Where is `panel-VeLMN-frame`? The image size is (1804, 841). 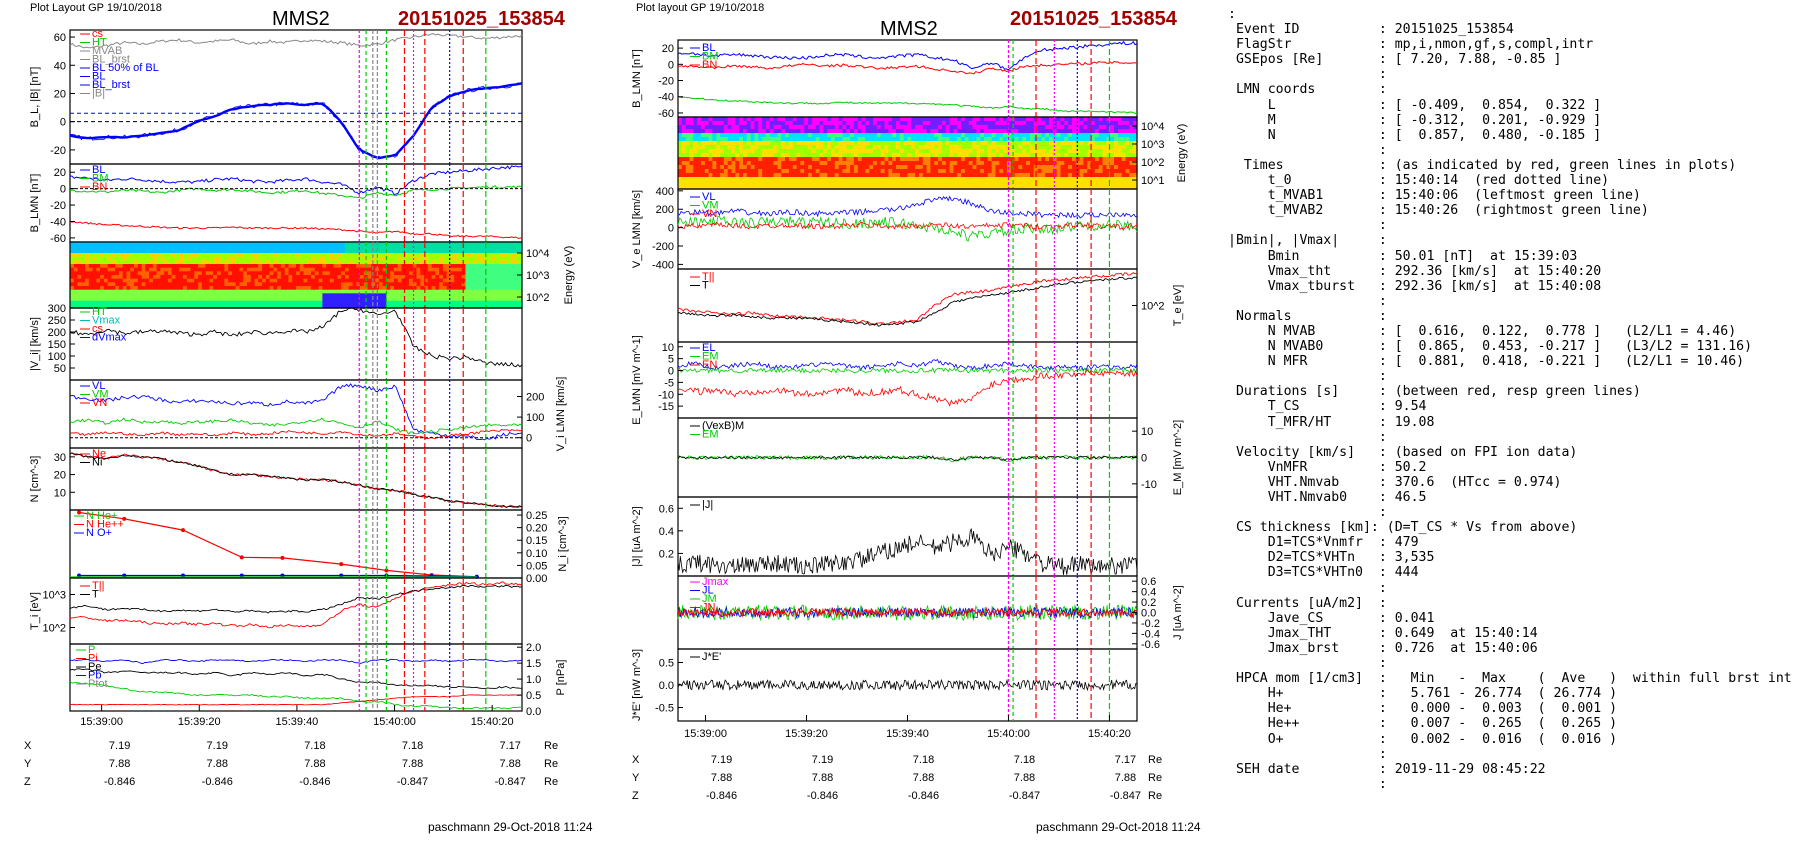
panel-VeLMN-frame is located at coordinates (907, 229).